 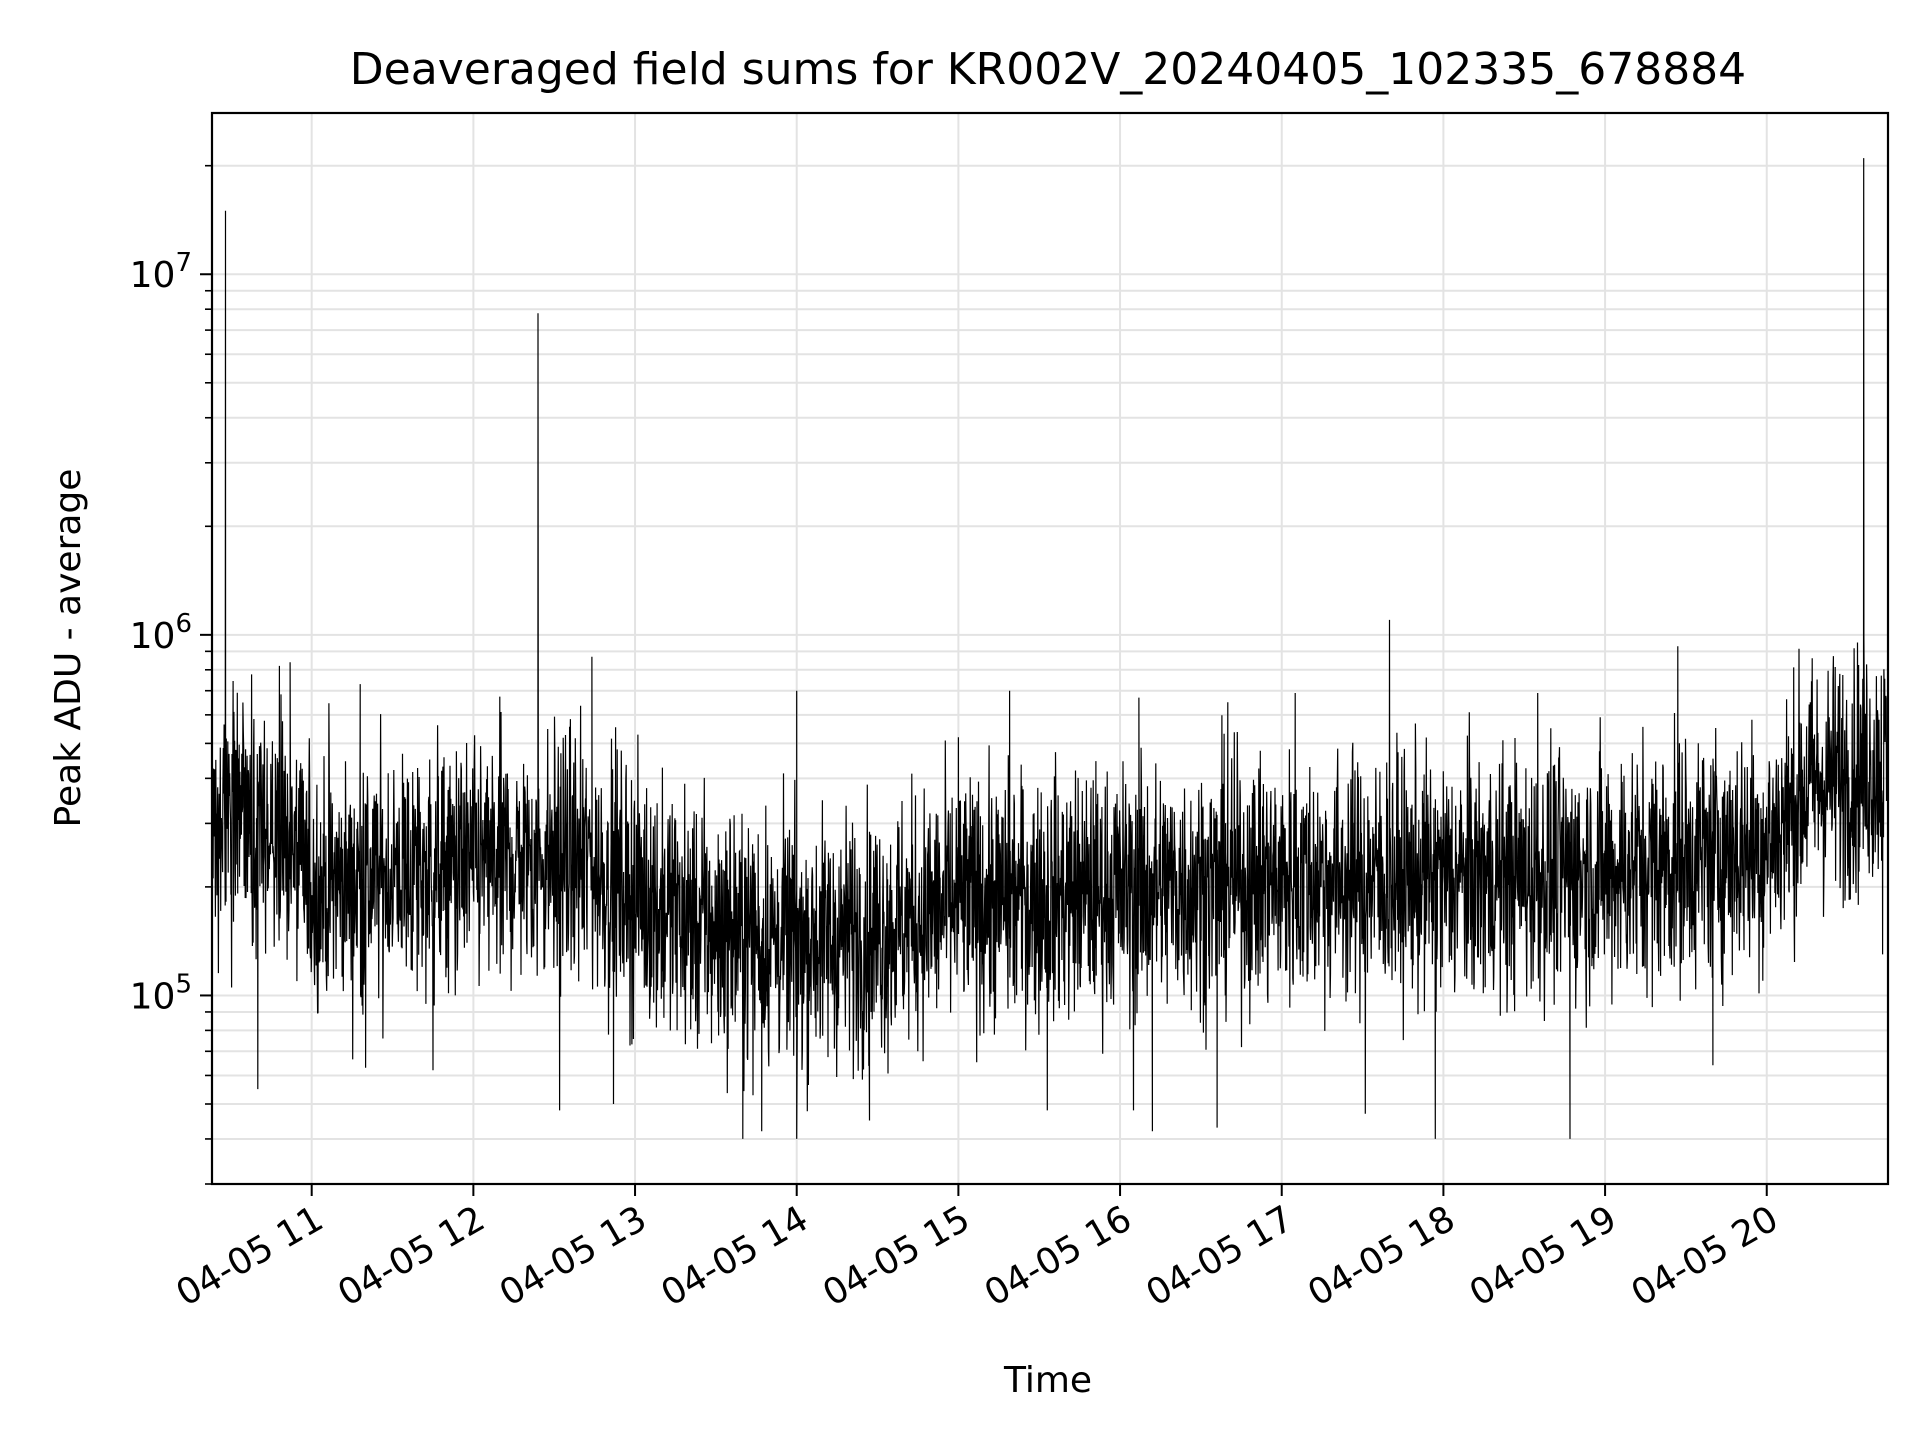 I want to click on x-axis-label: Time, so click(x=1047, y=1380).